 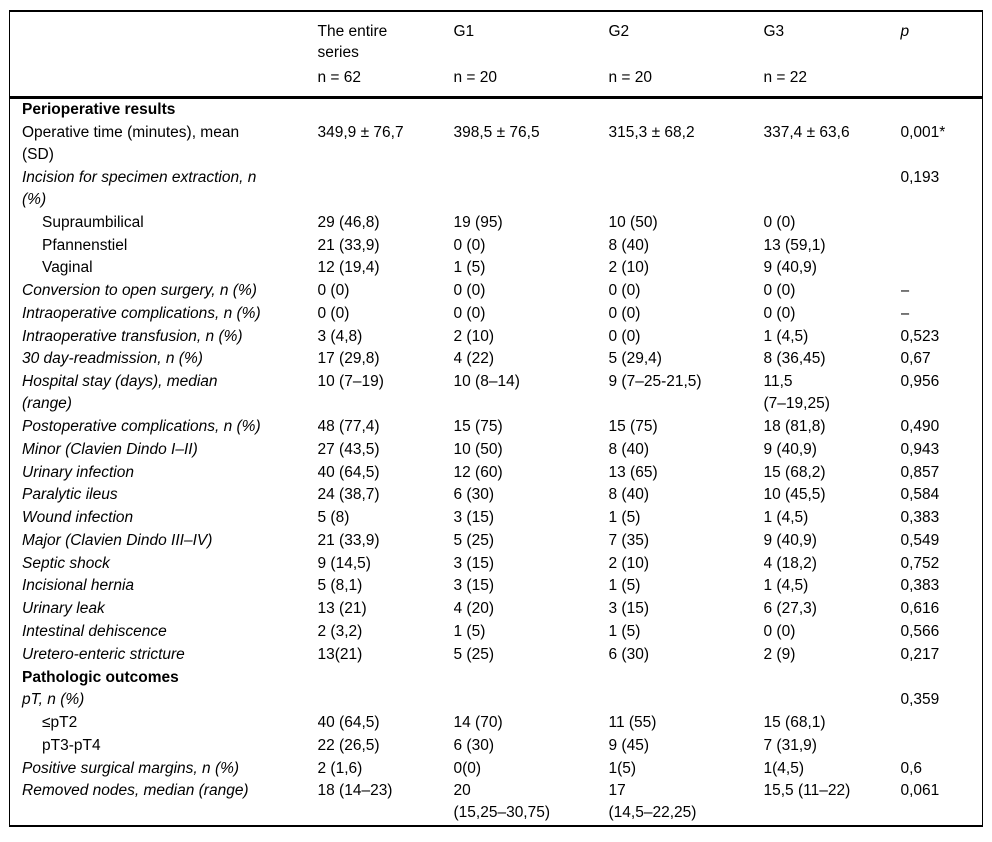 I want to click on row-label: ≤pT2, so click(x=60, y=723).